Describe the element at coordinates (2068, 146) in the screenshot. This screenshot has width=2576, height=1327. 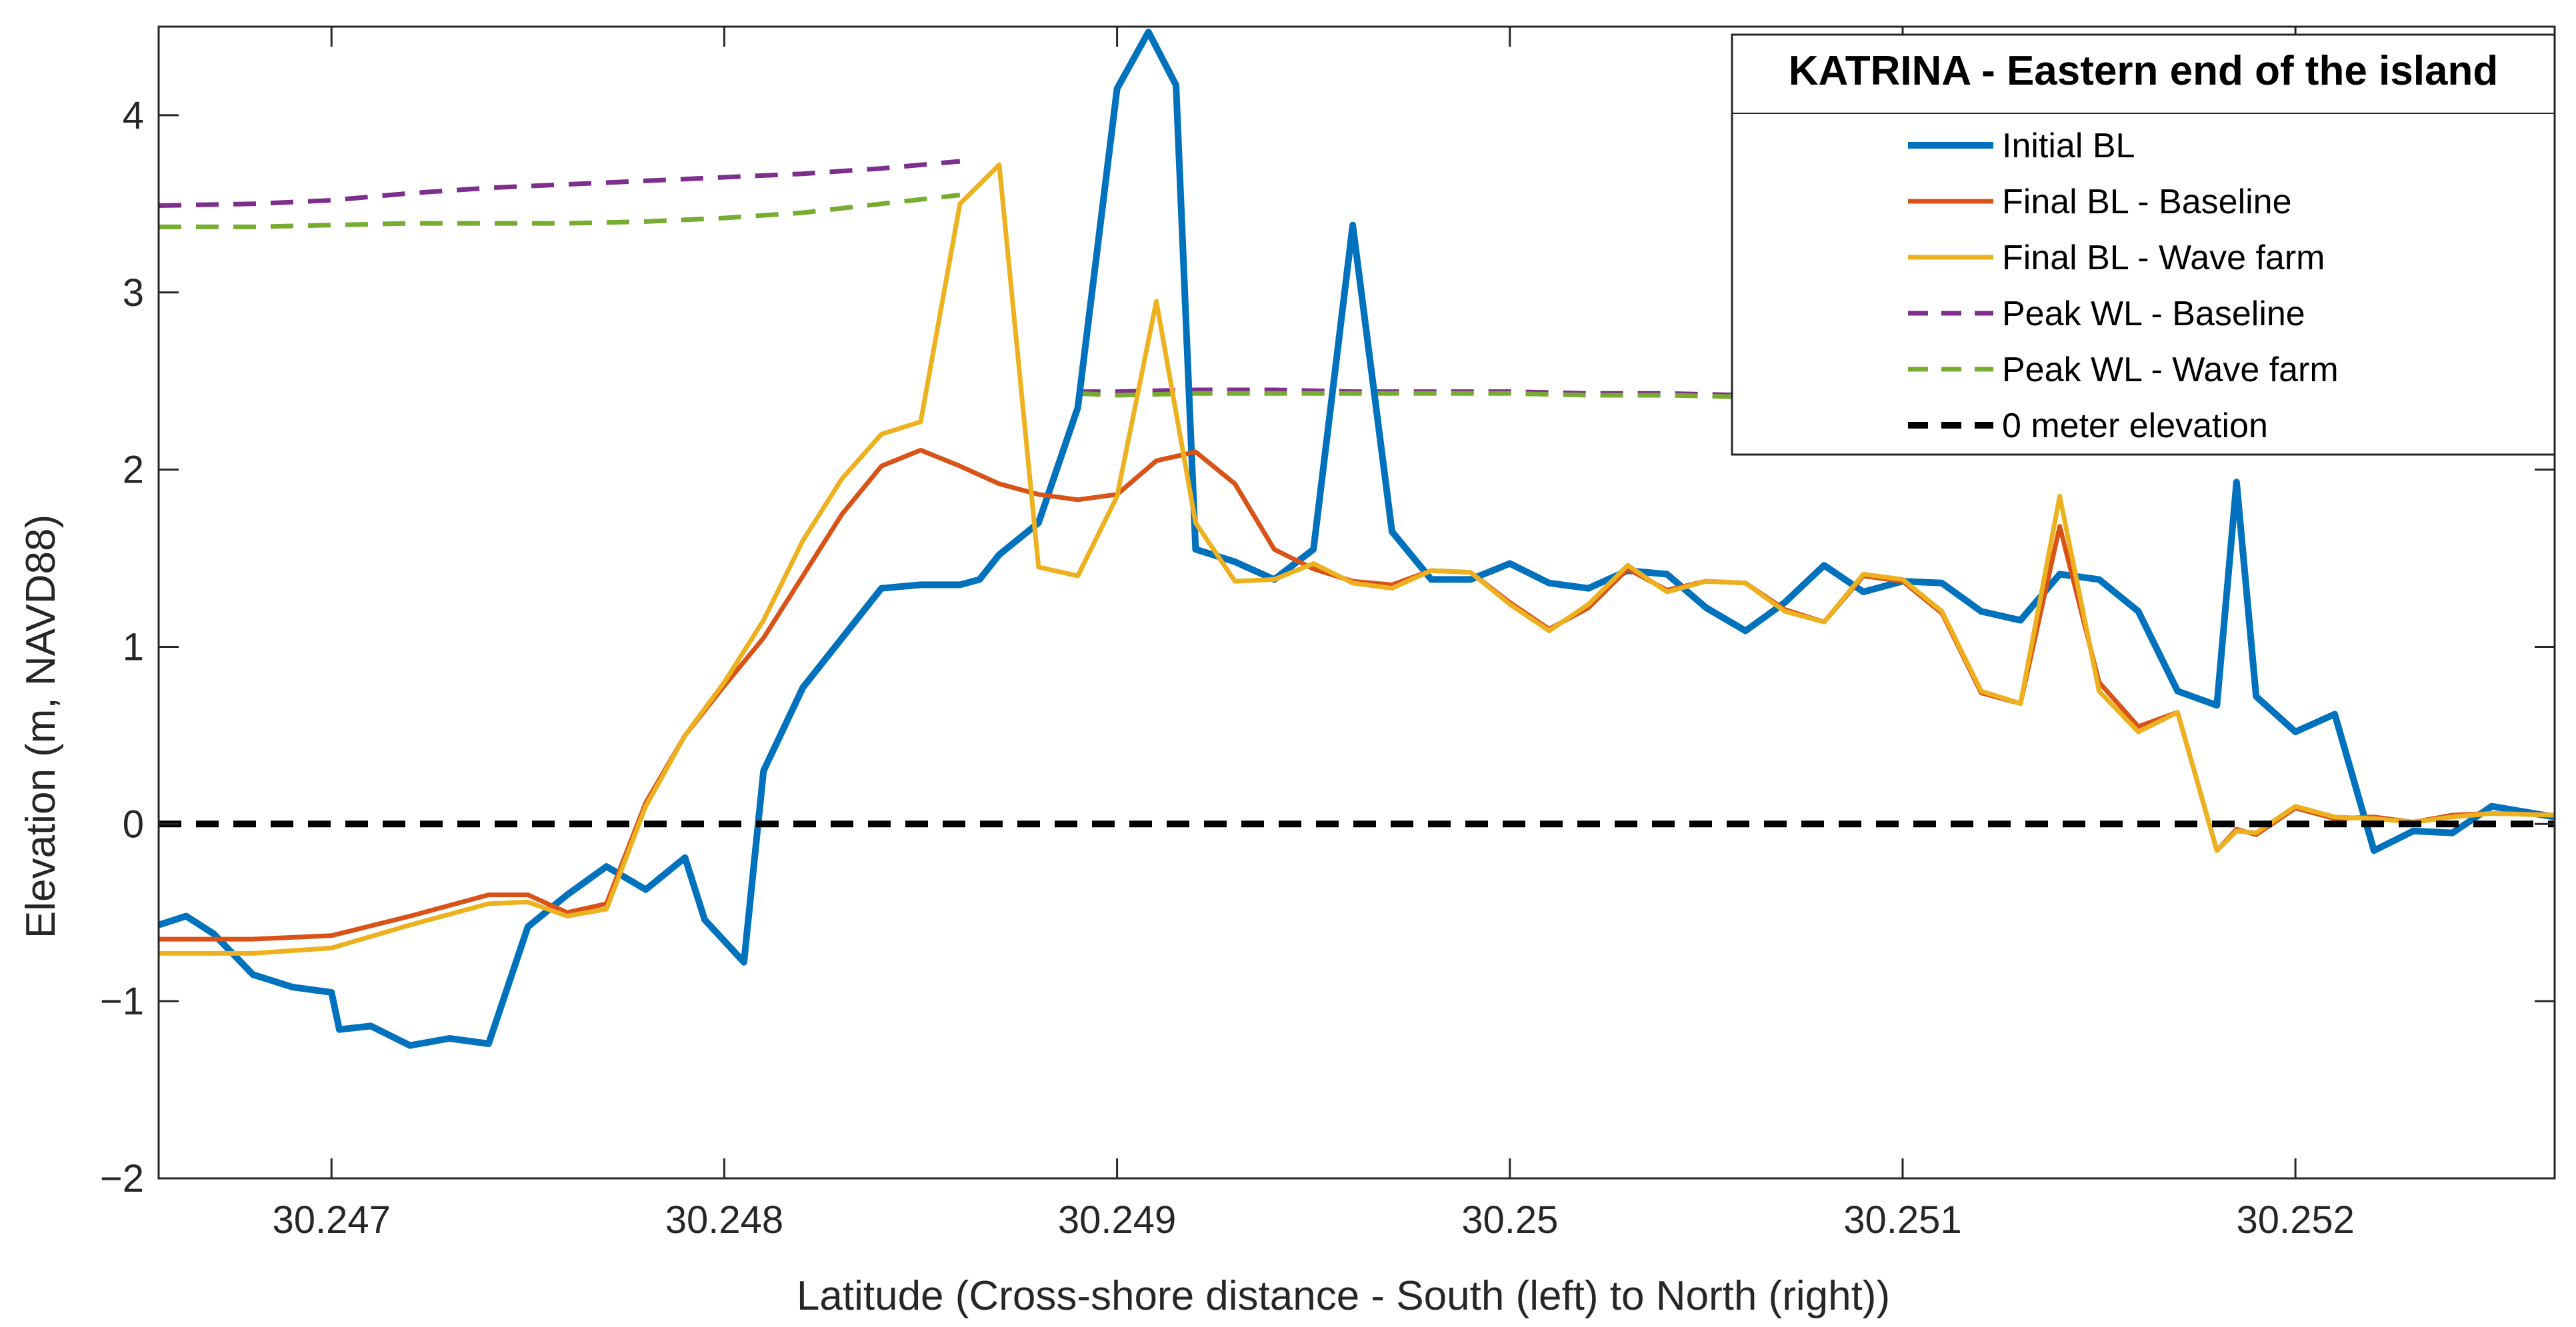
I see `legend-label-initial-bl: Initial BL` at that location.